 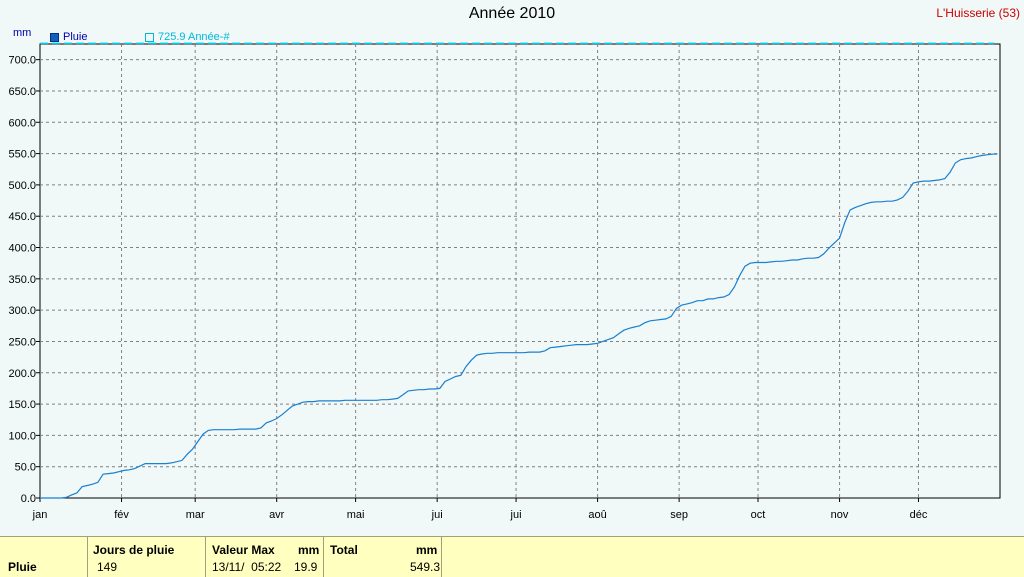 What do you see at coordinates (427, 550) in the screenshot?
I see `total-unit: mm` at bounding box center [427, 550].